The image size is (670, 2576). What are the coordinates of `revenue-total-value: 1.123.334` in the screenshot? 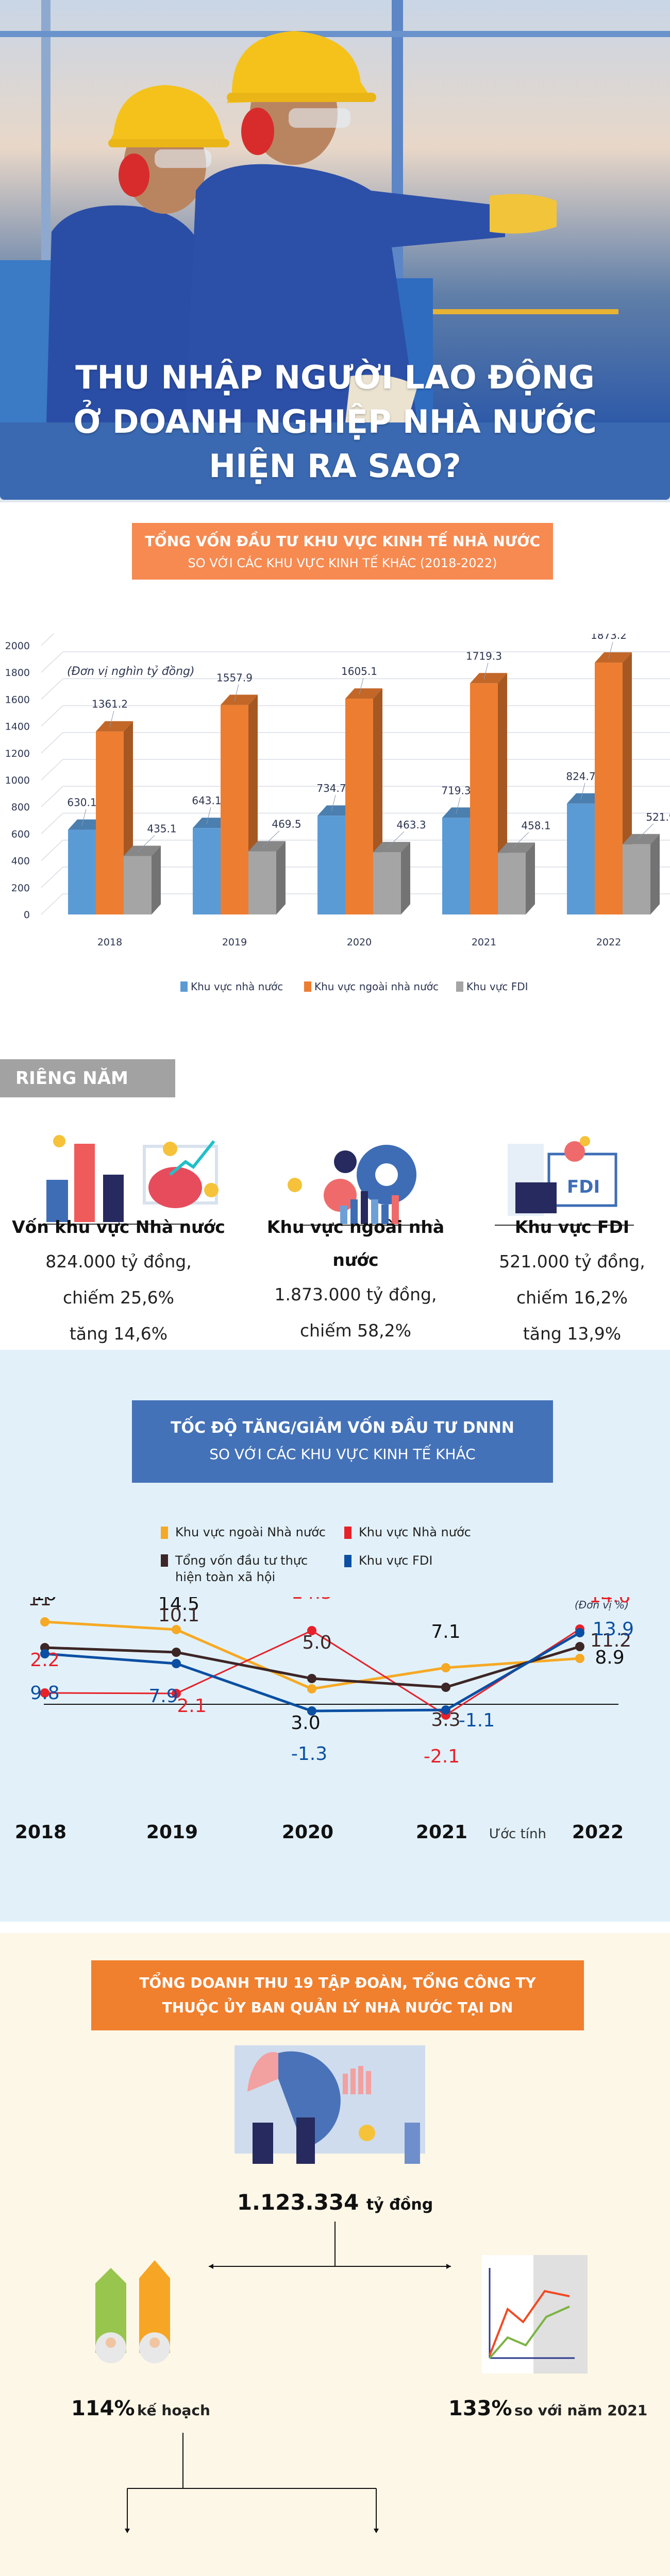 It's located at (298, 2202).